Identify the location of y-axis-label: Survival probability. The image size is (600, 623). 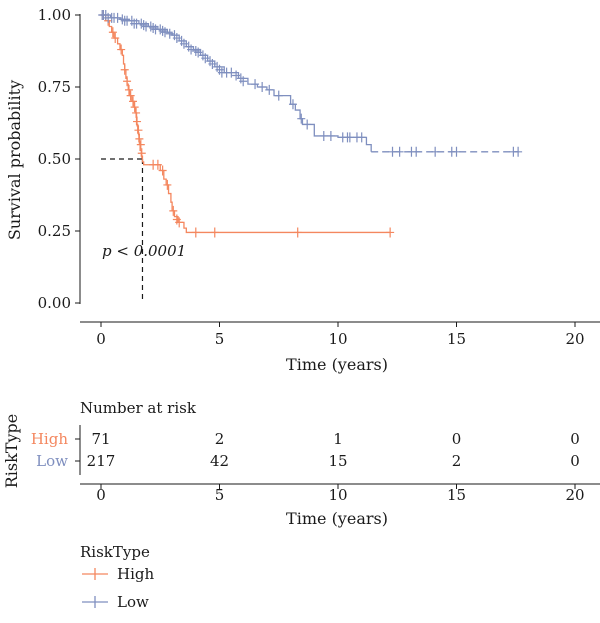
(14, 160).